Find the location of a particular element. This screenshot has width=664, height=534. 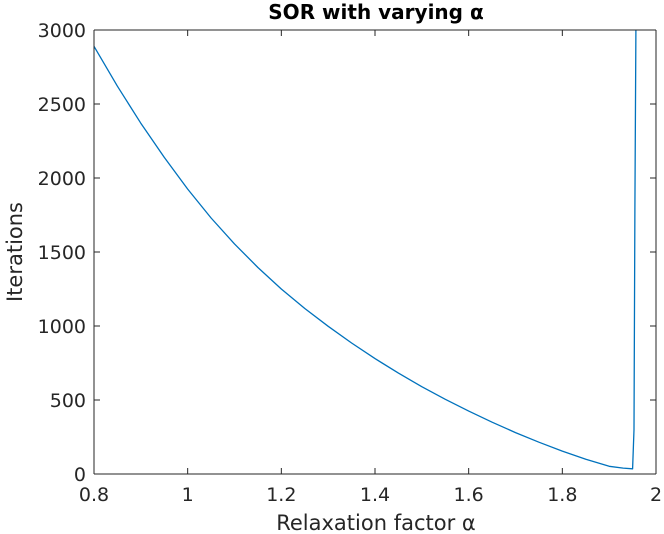

x-tick-label: 1.2 is located at coordinates (281, 495).